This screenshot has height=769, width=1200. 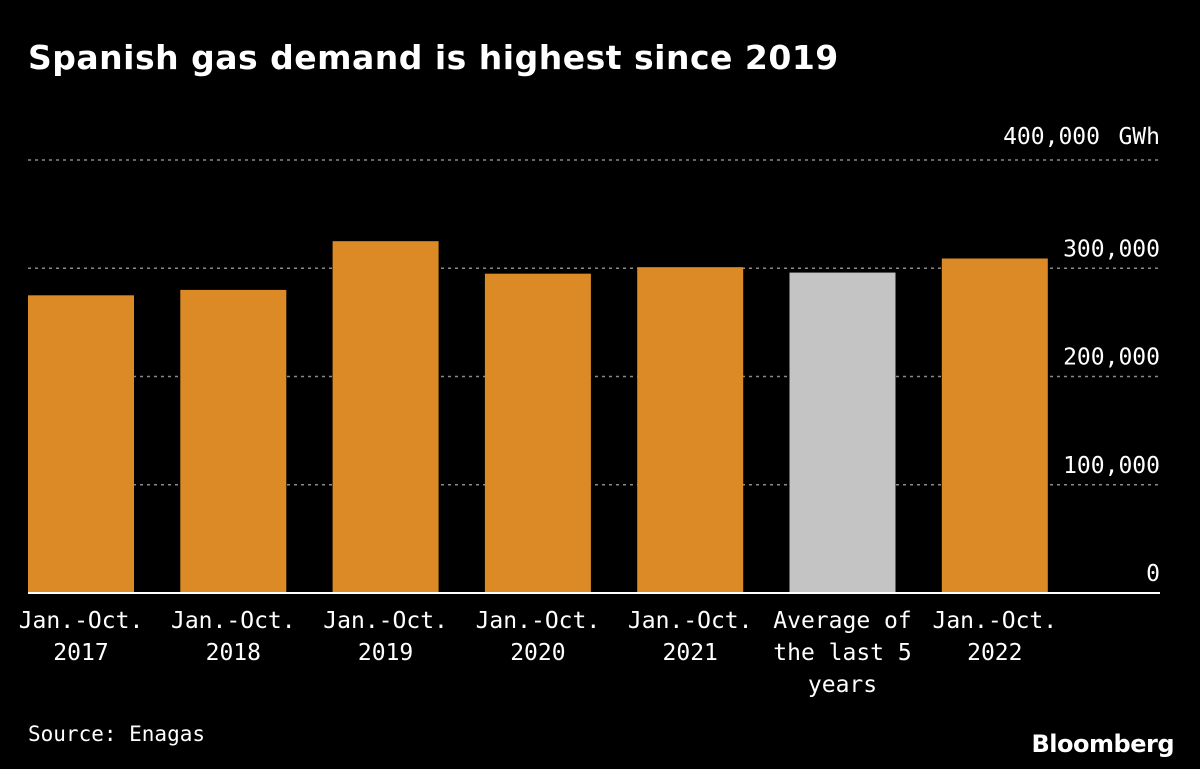 I want to click on x-tick-label: 2020, so click(x=537, y=653).